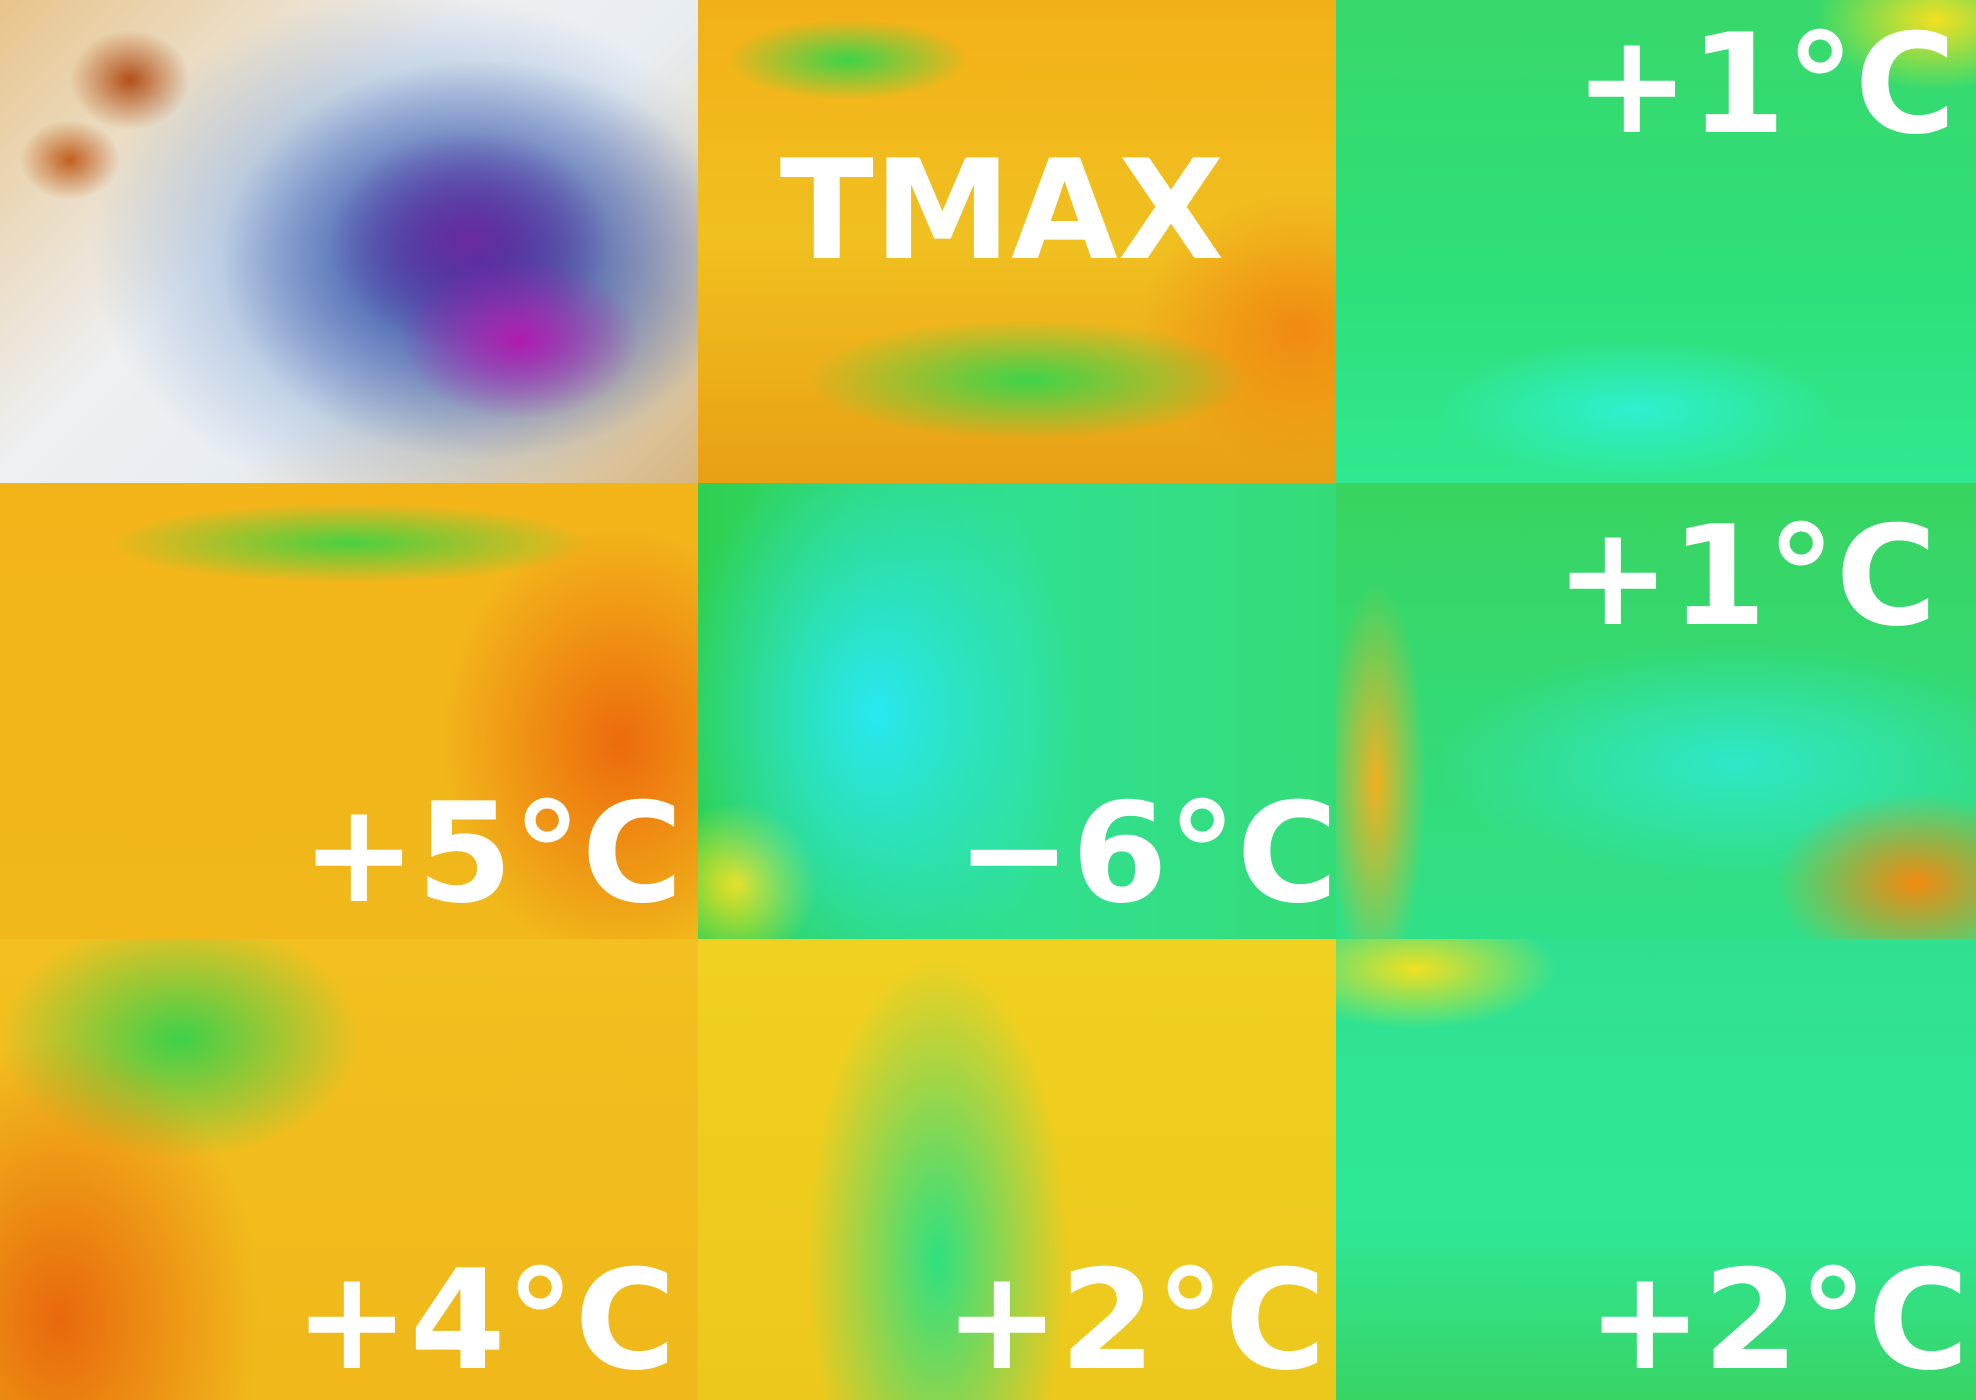  Describe the element at coordinates (1002, 210) in the screenshot. I see `panel-label: TMAX` at that location.